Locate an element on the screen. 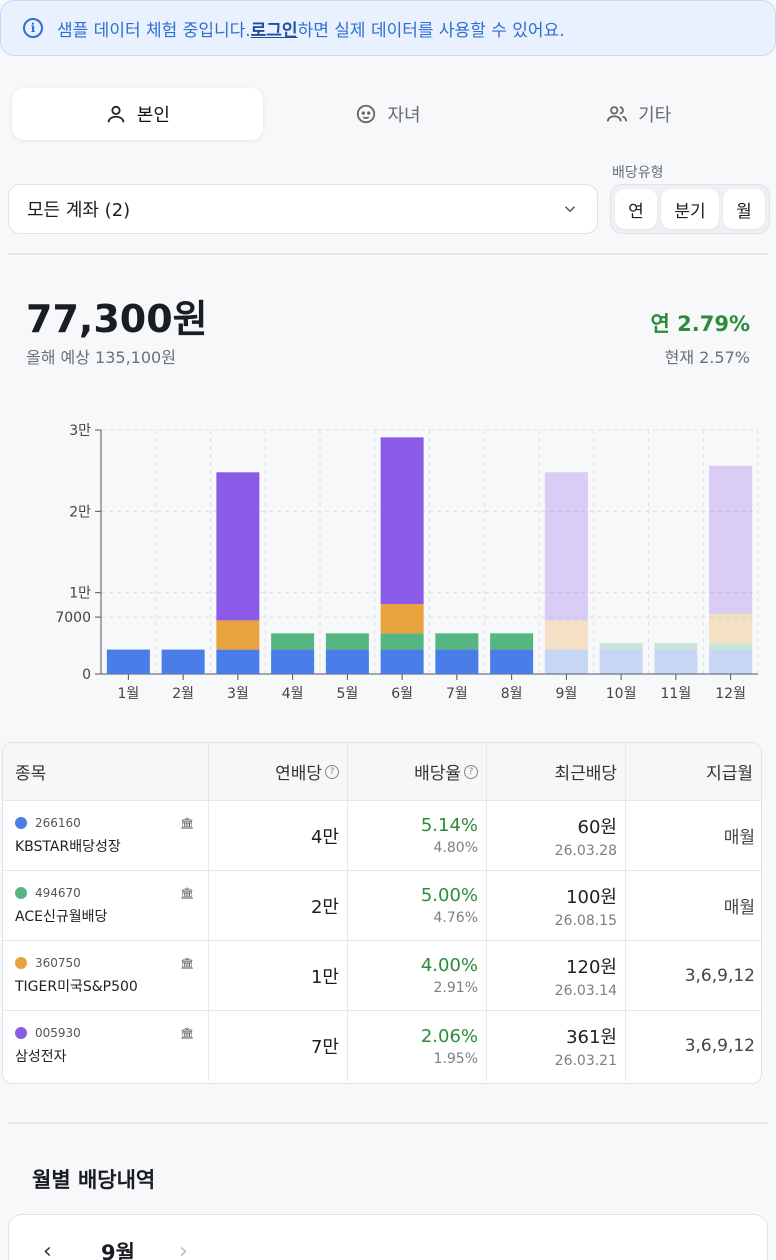 The width and height of the screenshot is (776, 1260). recent-cell: 120원 26.03.14 is located at coordinates (556, 975).